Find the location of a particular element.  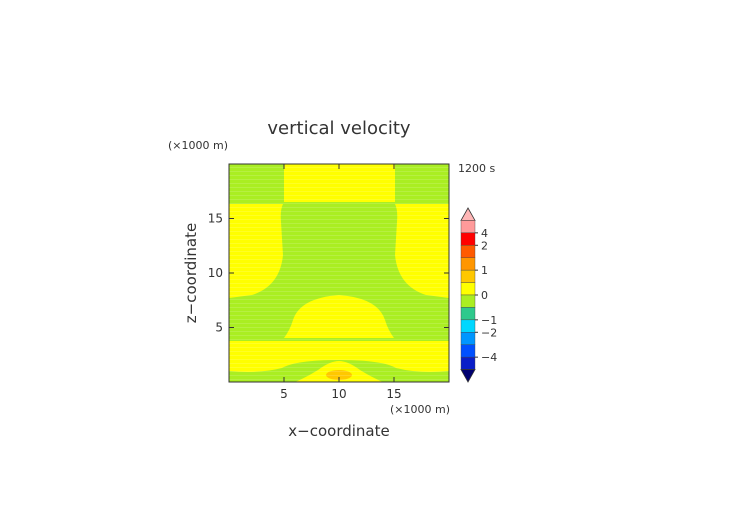

x-axis-label: x−coordinate is located at coordinates (338, 431).